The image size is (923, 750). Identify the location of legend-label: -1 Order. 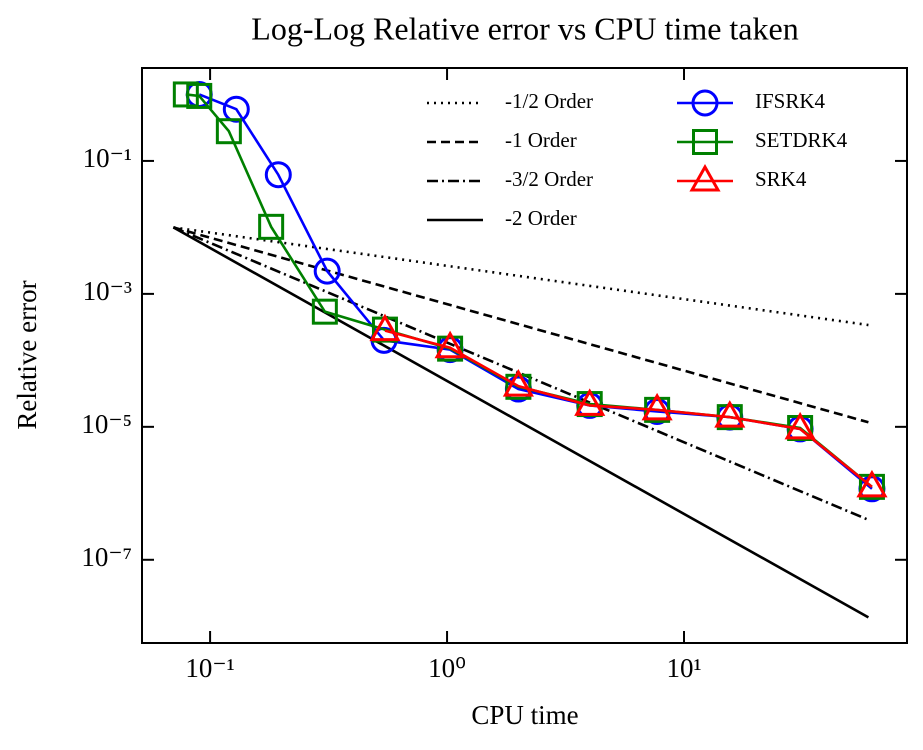
(541, 140).